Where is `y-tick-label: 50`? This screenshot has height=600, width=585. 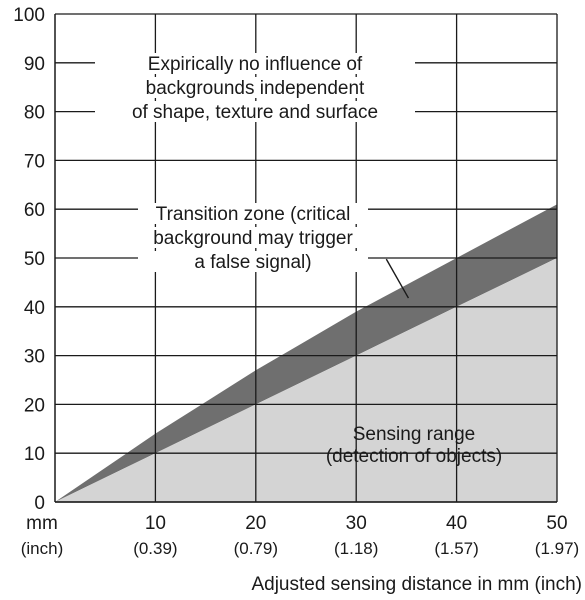 y-tick-label: 50 is located at coordinates (34, 259).